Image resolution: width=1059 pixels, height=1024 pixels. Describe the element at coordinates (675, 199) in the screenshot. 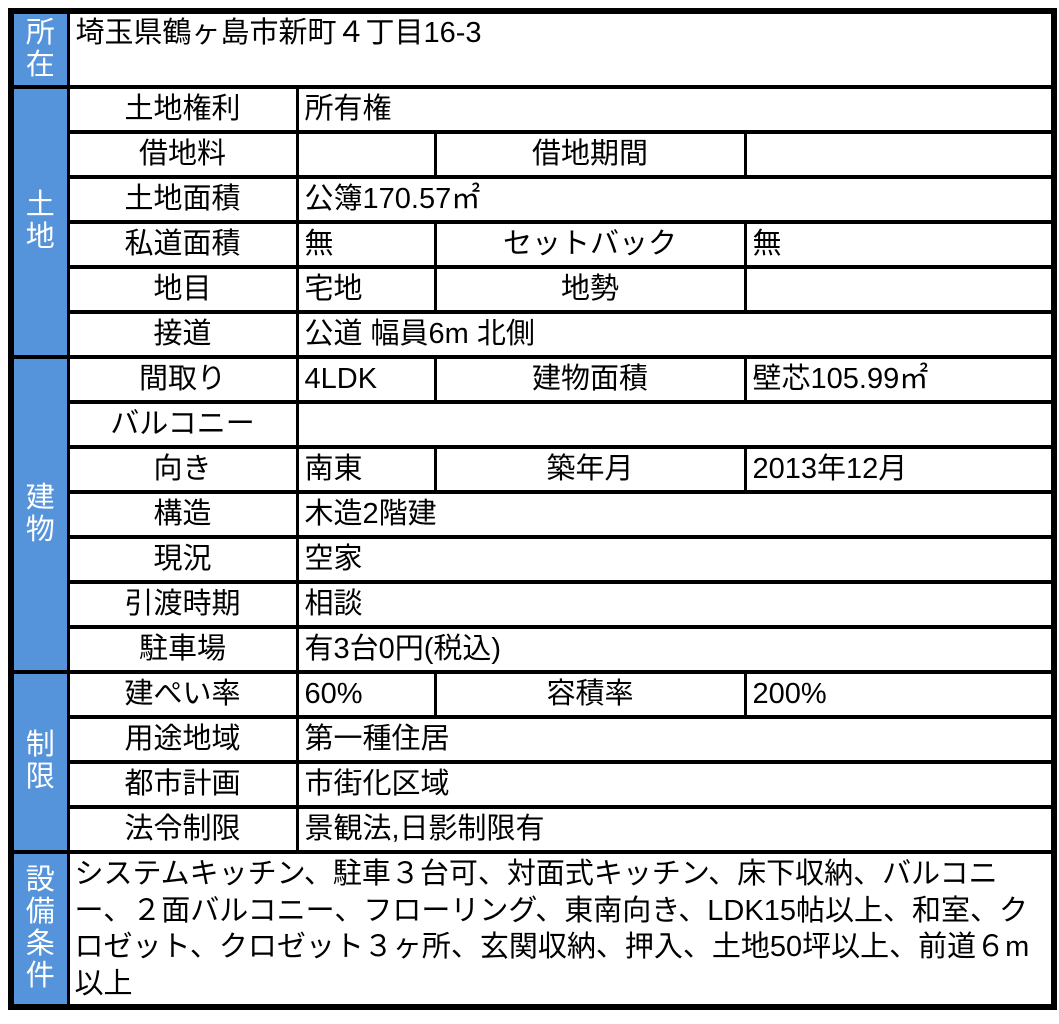

I see `field-value: 公簿170.57㎡` at that location.